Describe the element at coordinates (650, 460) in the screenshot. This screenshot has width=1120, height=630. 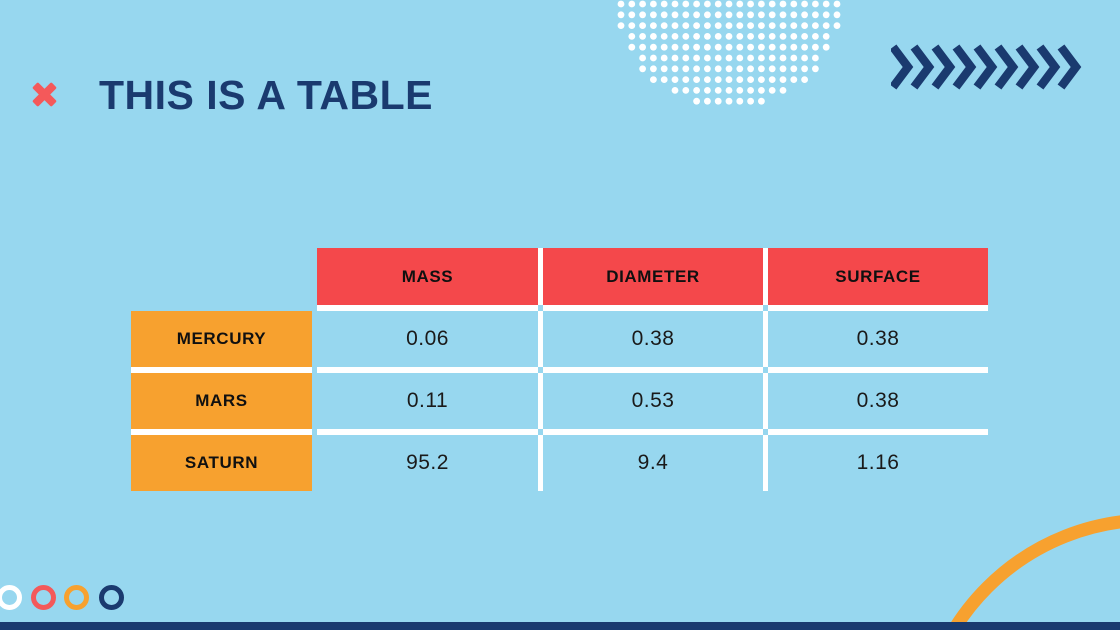
I see `table-cell: 9.4` at that location.